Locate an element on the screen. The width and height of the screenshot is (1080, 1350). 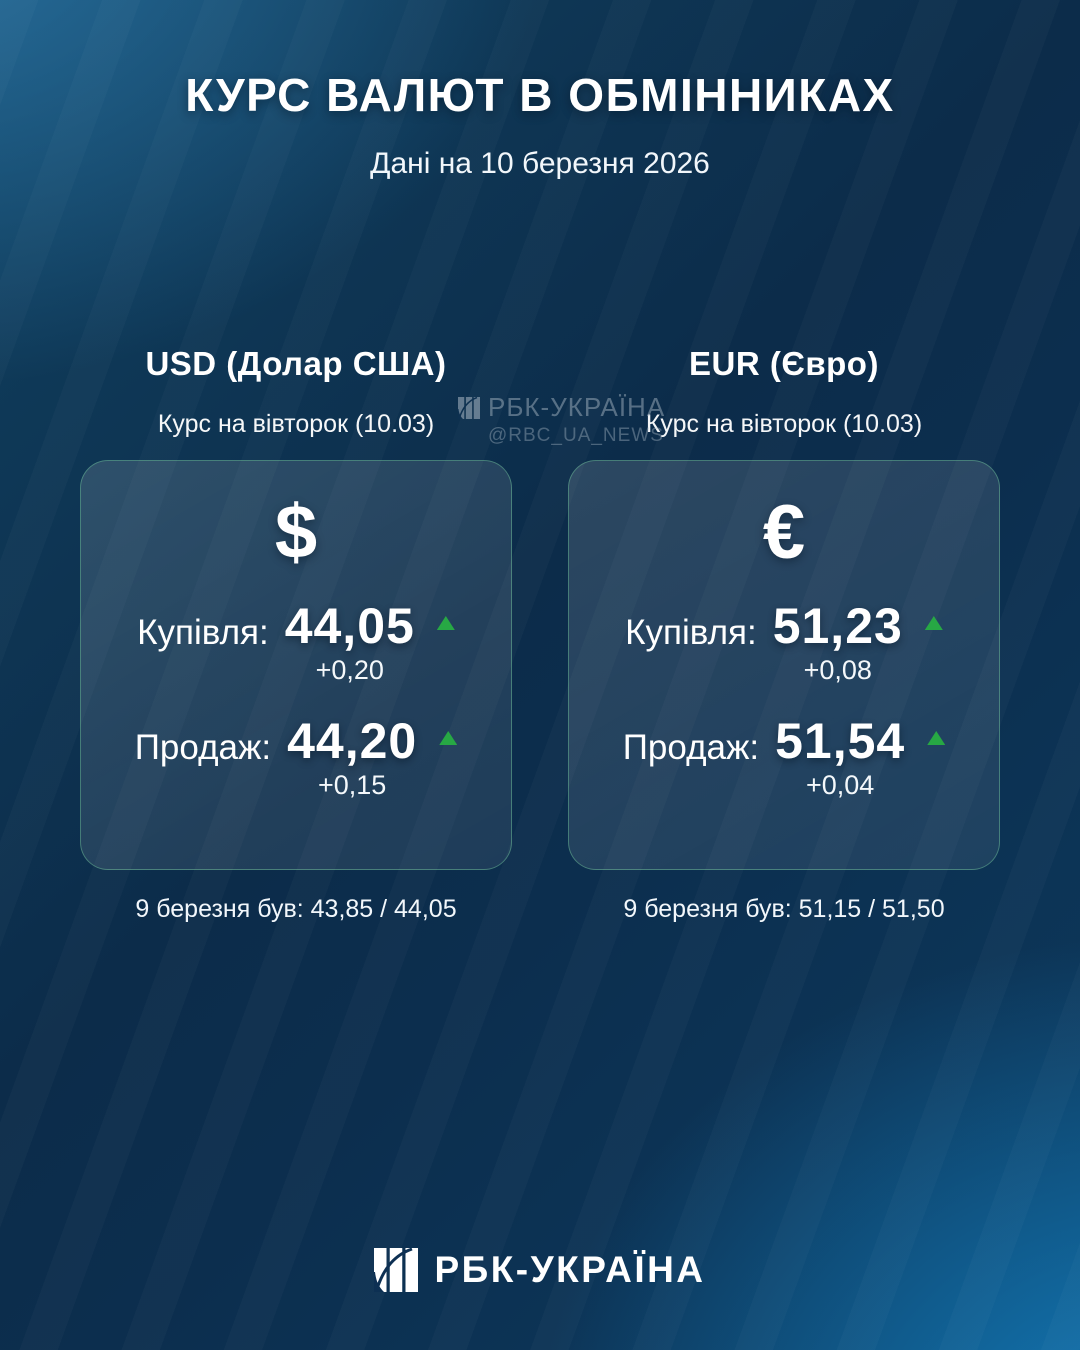
sell-row: Продаж: 51,54 +0,04 is located at coordinates (784, 758).